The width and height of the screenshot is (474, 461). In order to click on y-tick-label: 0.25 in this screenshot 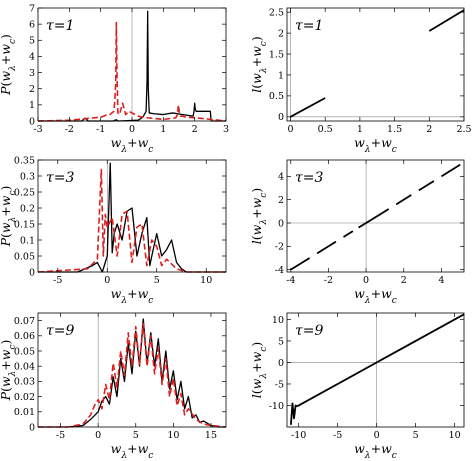, I will do `click(24, 192)`.